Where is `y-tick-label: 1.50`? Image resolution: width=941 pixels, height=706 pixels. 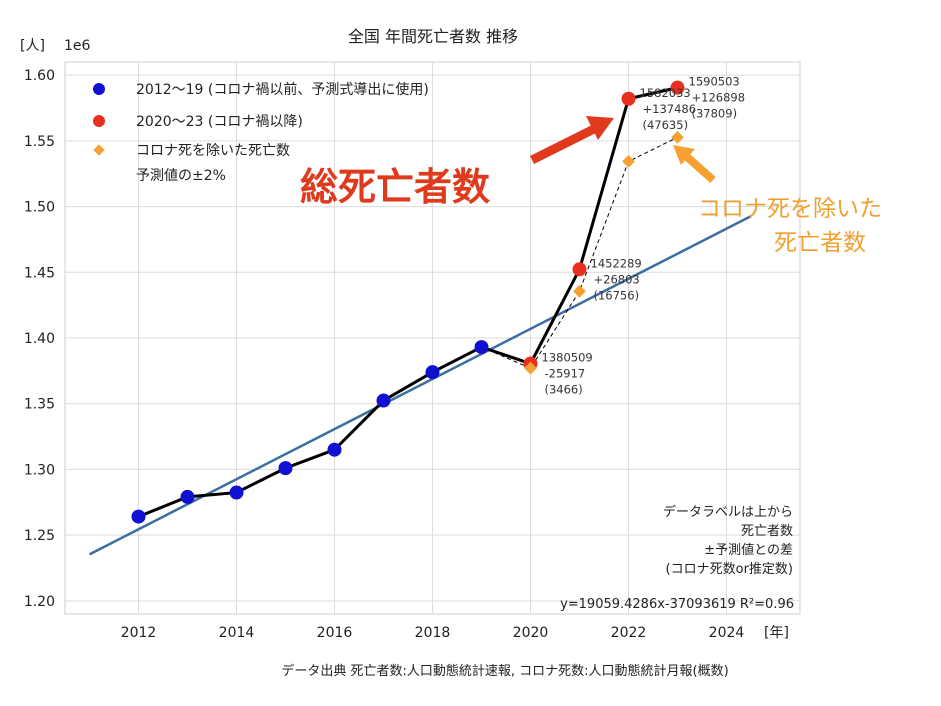 y-tick-label: 1.50 is located at coordinates (39, 208).